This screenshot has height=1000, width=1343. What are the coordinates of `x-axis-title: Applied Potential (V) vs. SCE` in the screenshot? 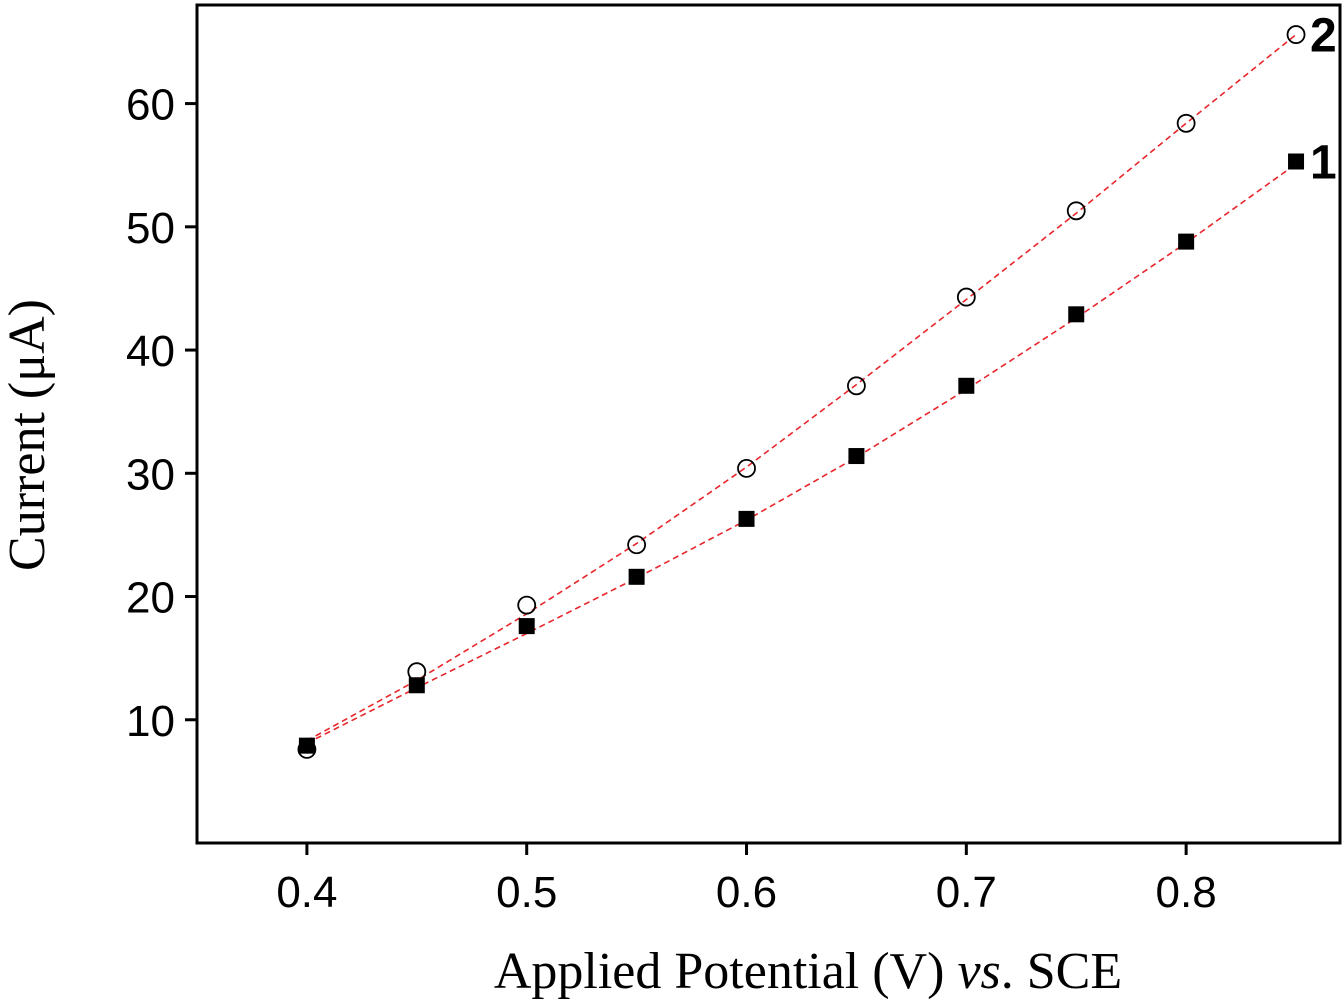 It's located at (808, 971).